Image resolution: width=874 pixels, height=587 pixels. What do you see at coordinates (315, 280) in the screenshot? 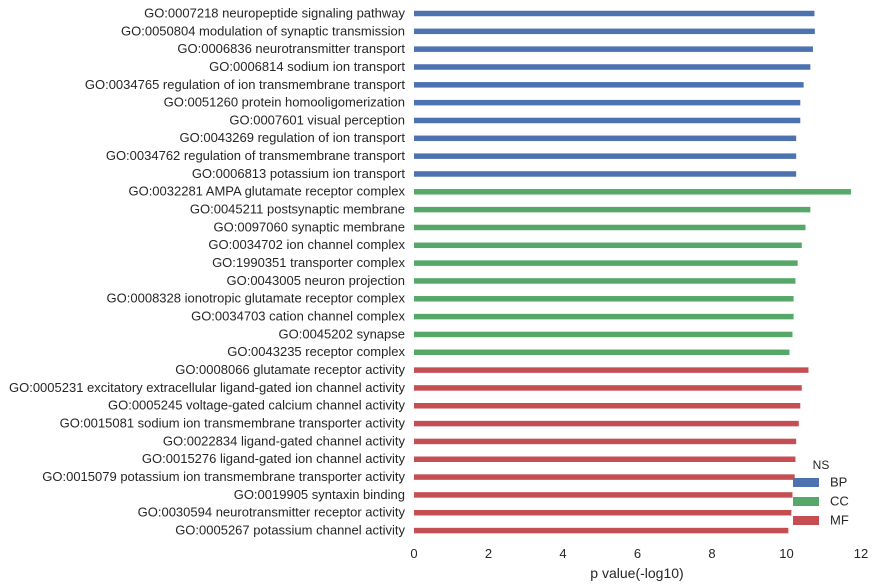
I see `category-label: GO:0043005 neuron projection` at bounding box center [315, 280].